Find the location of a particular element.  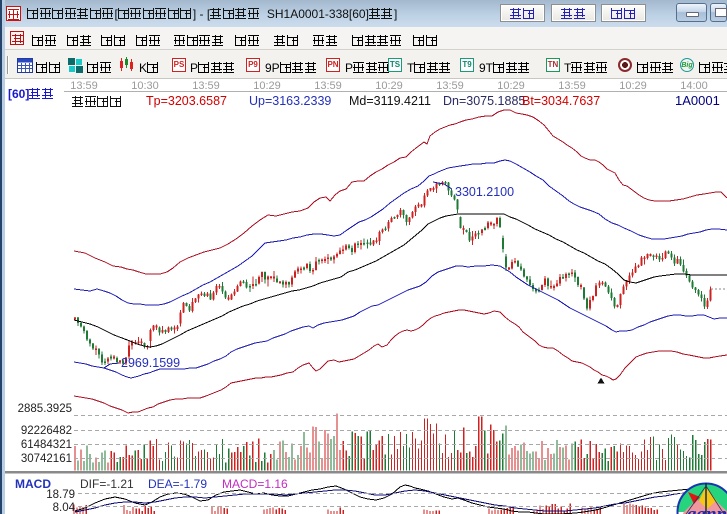

svg-text: Tp=3203.6587 is located at coordinates (186, 101).